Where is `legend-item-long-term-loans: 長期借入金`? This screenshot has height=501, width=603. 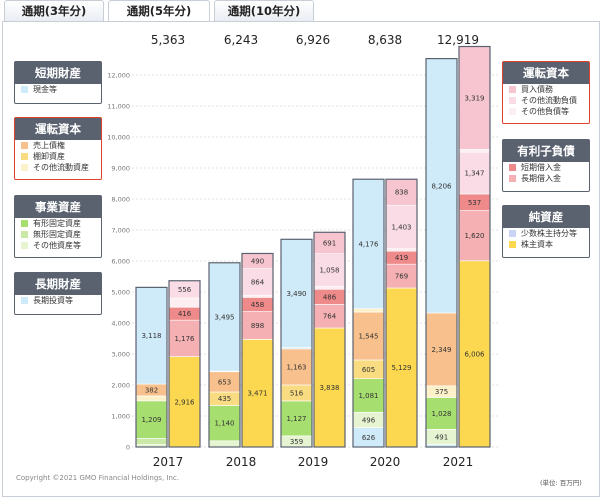 legend-item-long-term-loans: 長期借入金 is located at coordinates (546, 178).